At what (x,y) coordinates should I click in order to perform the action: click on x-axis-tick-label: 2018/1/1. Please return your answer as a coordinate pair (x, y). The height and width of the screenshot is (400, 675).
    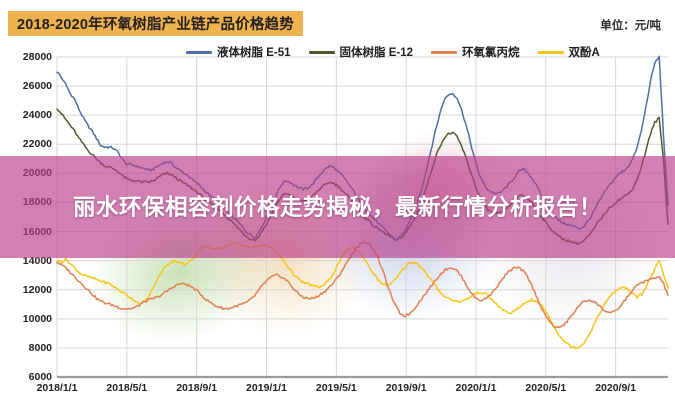
    Looking at the image, I should click on (57, 388).